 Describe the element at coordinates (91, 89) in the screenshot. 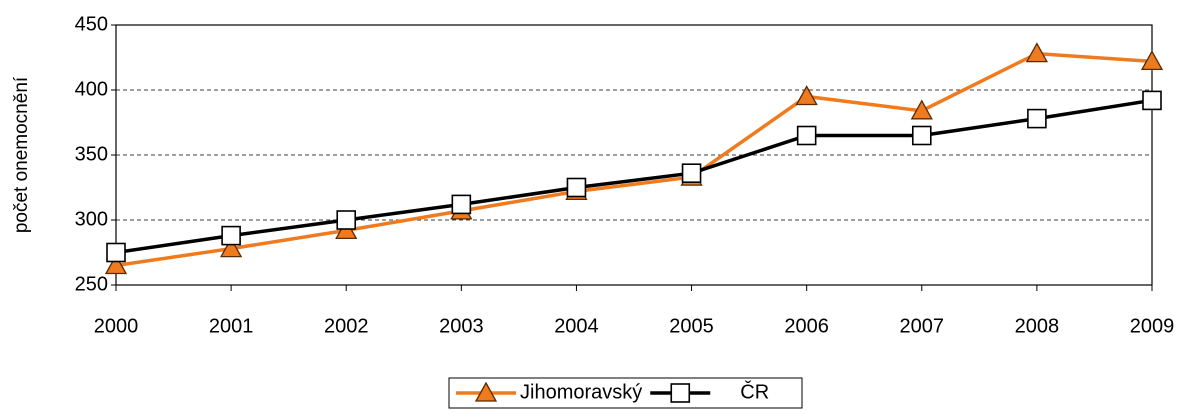

I see `y-tick-label: 400` at that location.